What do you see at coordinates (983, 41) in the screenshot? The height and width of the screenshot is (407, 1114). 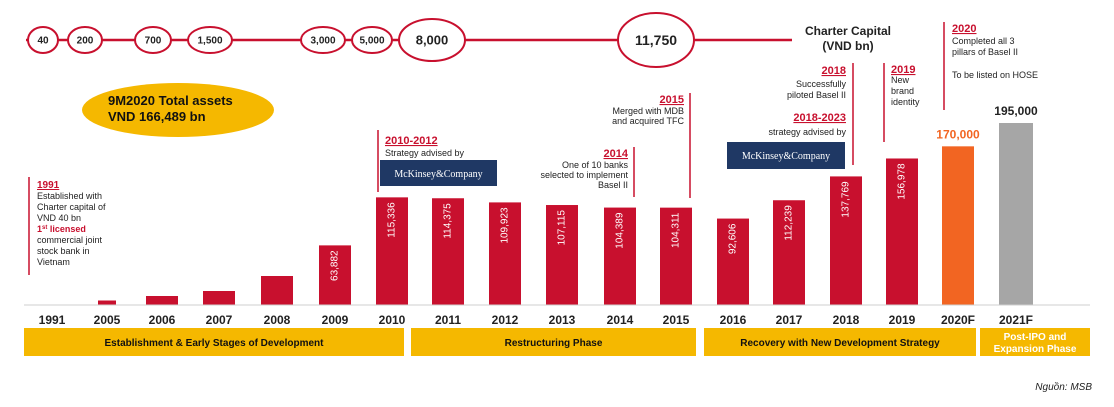 I see `annotation-2020-text: Completed all 3` at bounding box center [983, 41].